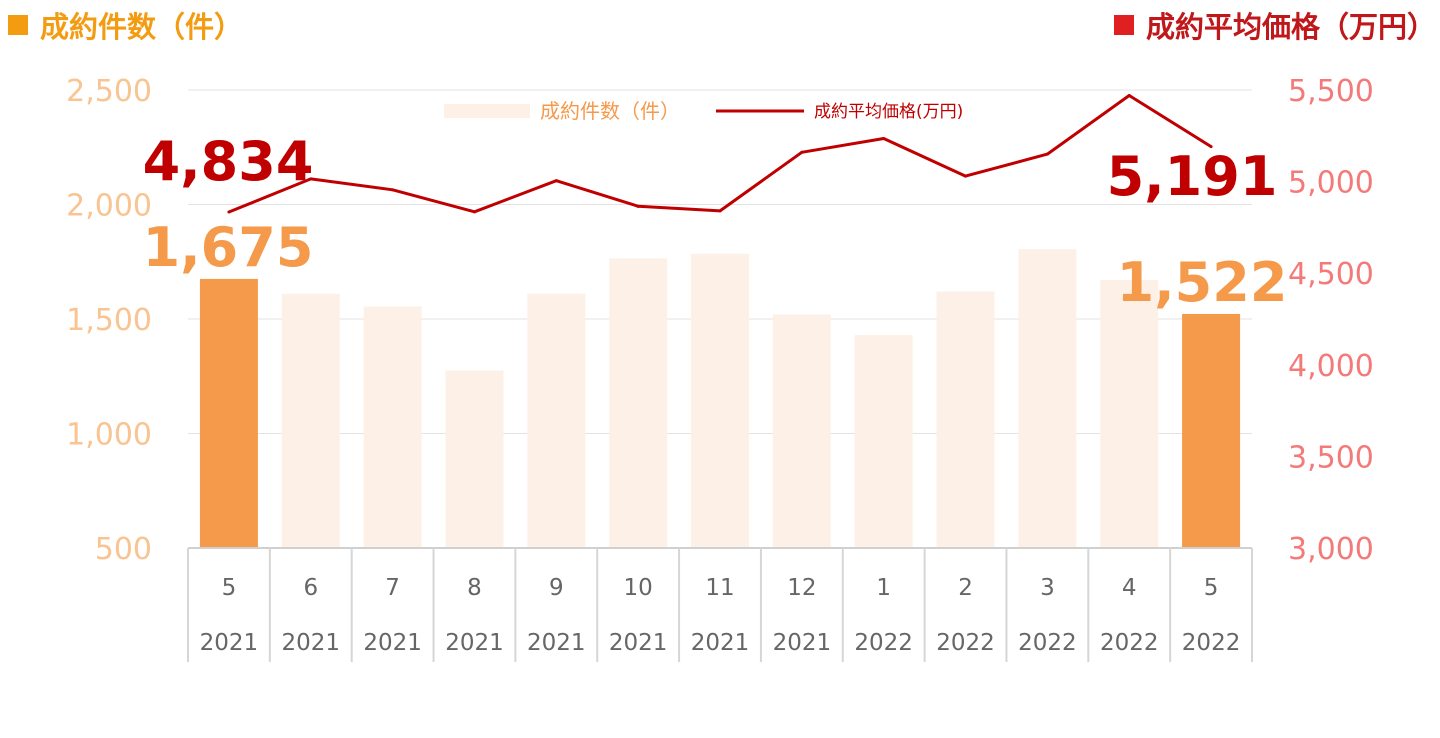 The width and height of the screenshot is (1440, 738). Describe the element at coordinates (1192, 176) in the screenshot. I see `data-label: 5,191` at that location.